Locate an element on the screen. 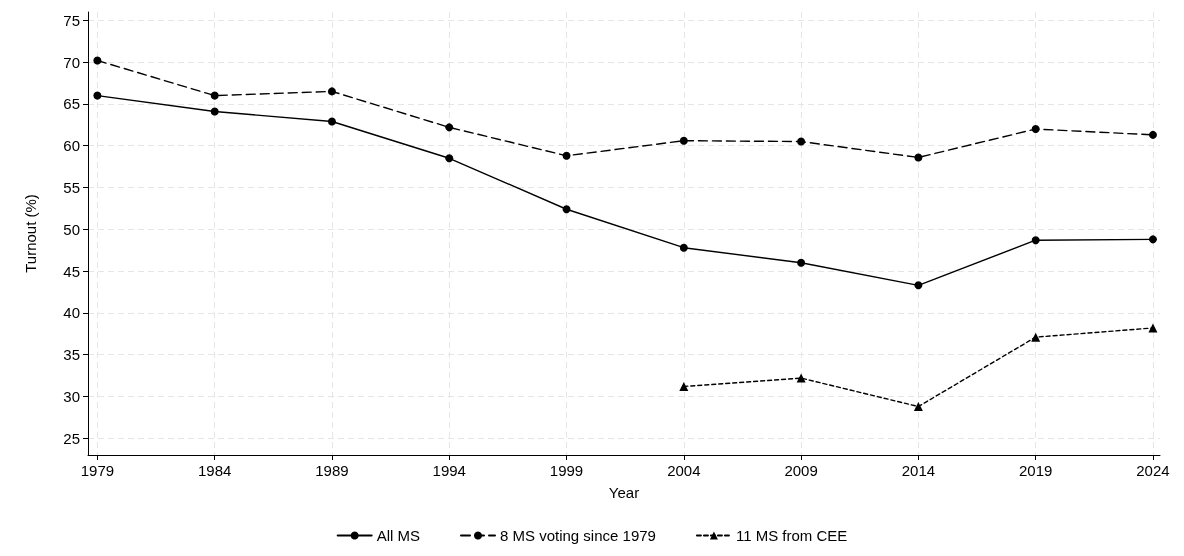 The height and width of the screenshot is (556, 1184). y-tick-label: 50 is located at coordinates (71, 229).